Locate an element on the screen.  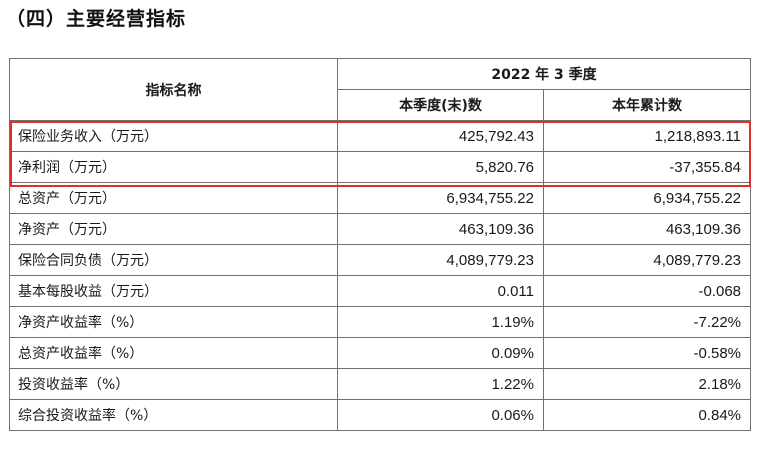
row-label: 净资产收益率（%） is located at coordinates (173, 322).